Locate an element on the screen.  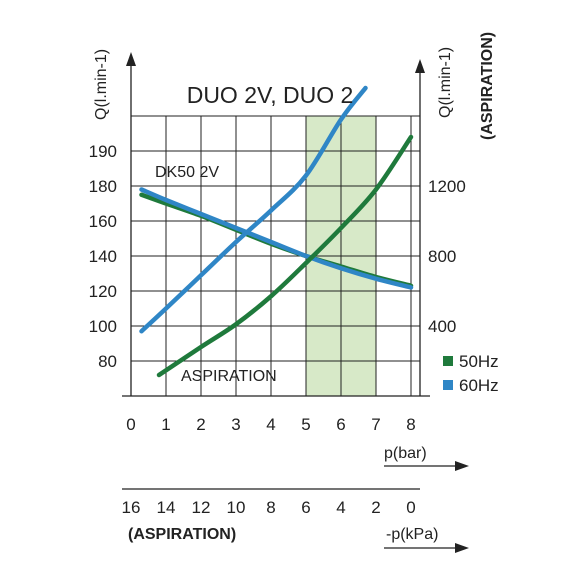
annotation-dk50: DK50 2V is located at coordinates (187, 172).